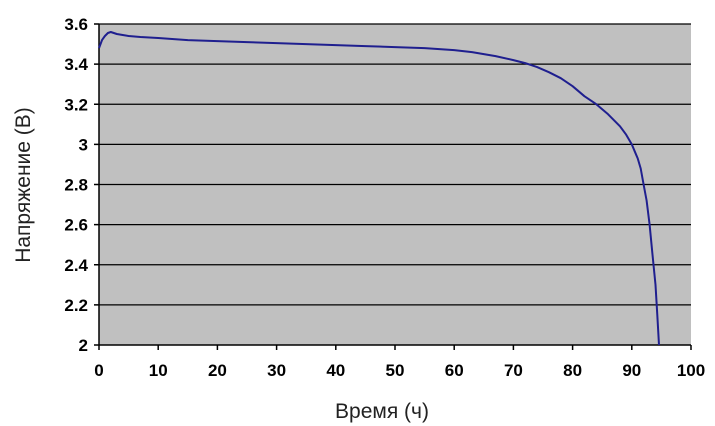 The image size is (715, 426). I want to click on y-tick-label: 3.6, so click(76, 24).